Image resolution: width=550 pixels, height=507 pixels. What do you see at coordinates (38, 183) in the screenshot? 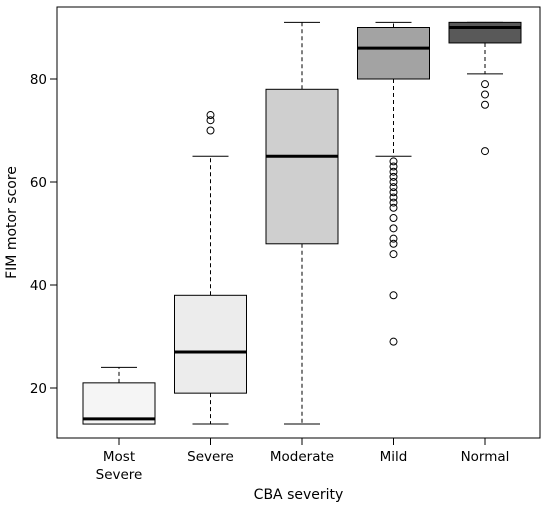
I see `y-tick-label: 60` at bounding box center [38, 183].